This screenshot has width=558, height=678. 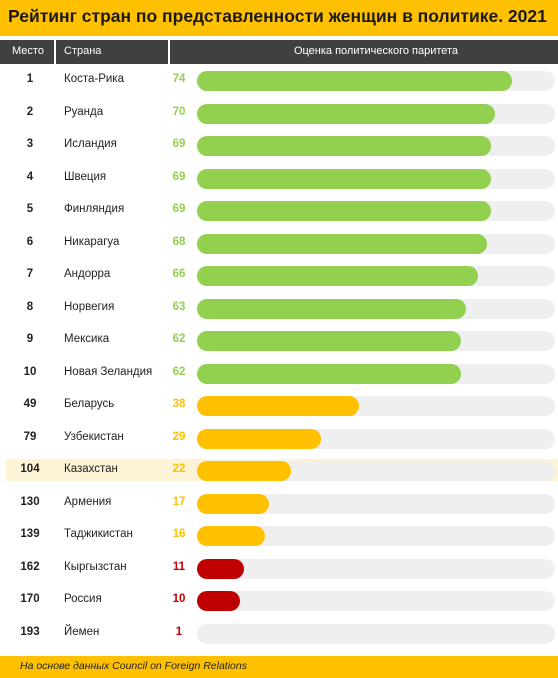 What do you see at coordinates (30, 306) in the screenshot?
I see `rank-label: 8` at bounding box center [30, 306].